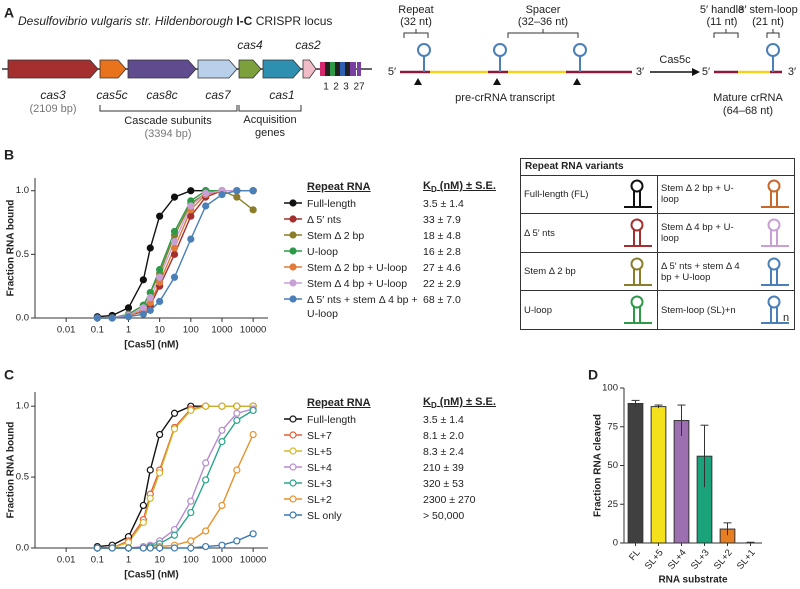 The height and width of the screenshot is (589, 800). What do you see at coordinates (461, 188) in the screenshot?
I see `kd-header: KD (nM) ± S.E.` at bounding box center [461, 188].